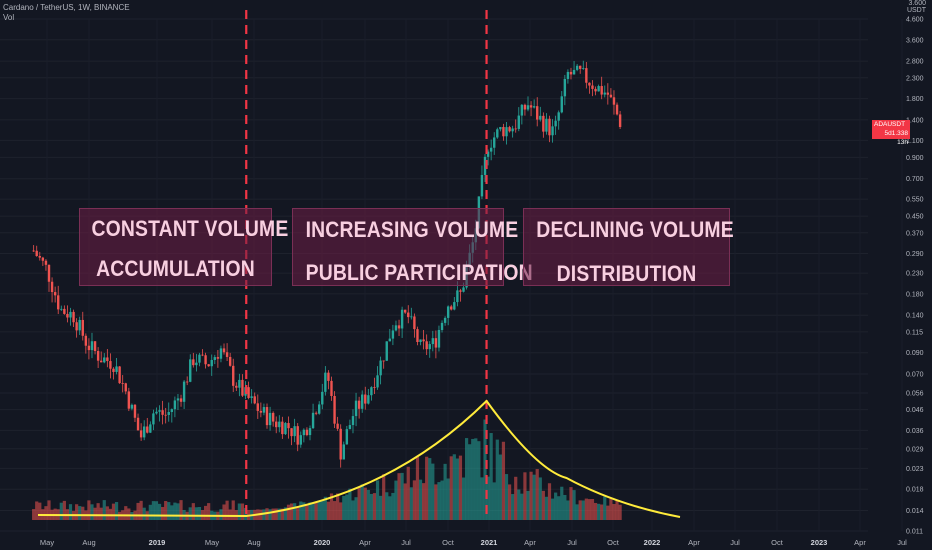 The image size is (932, 550). What do you see at coordinates (890, 124) in the screenshot?
I see `price-tag-symbol: ADAUSDT` at bounding box center [890, 124].